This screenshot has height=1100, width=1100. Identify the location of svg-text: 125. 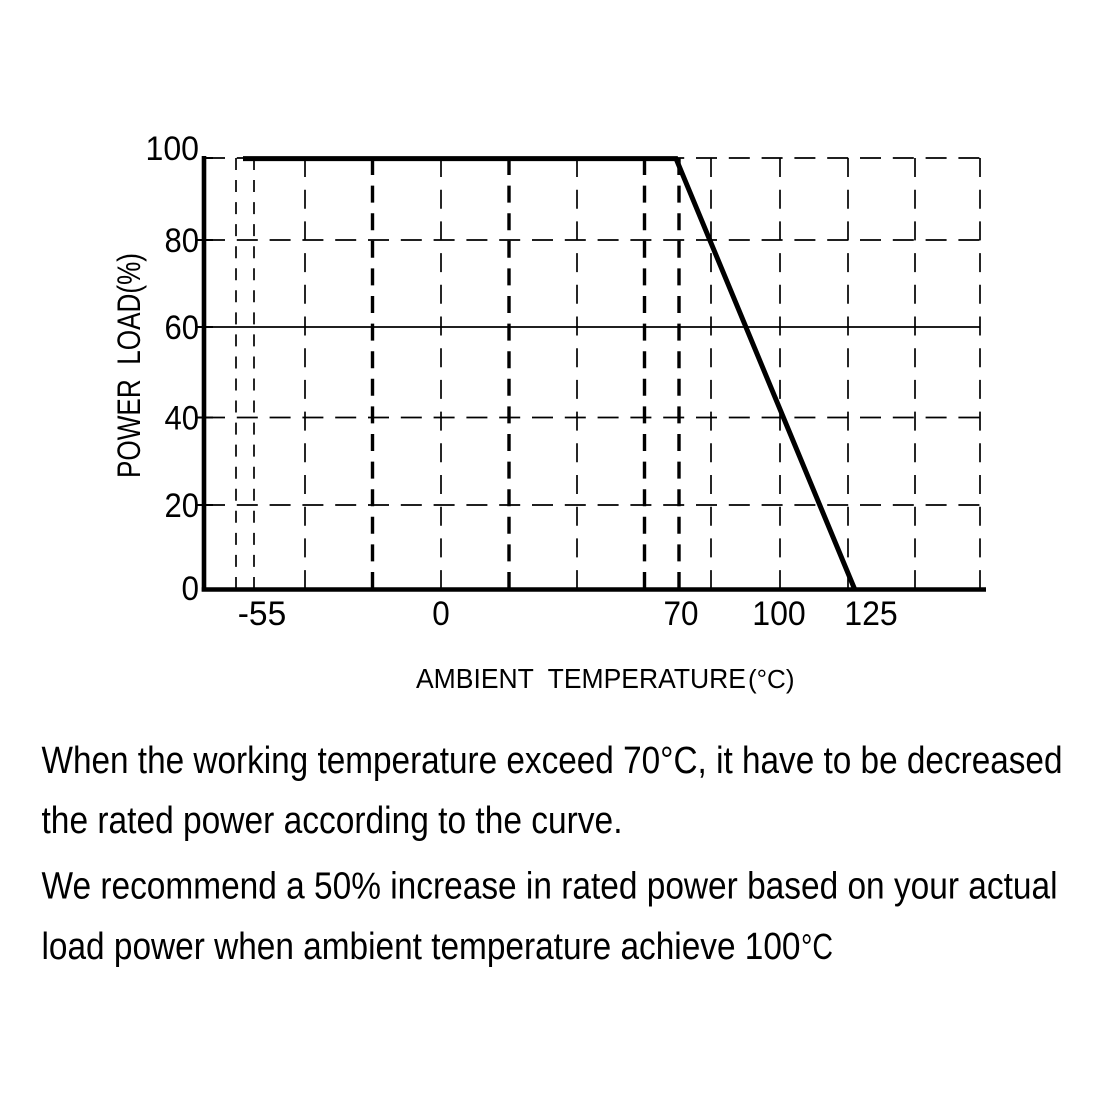
(871, 614).